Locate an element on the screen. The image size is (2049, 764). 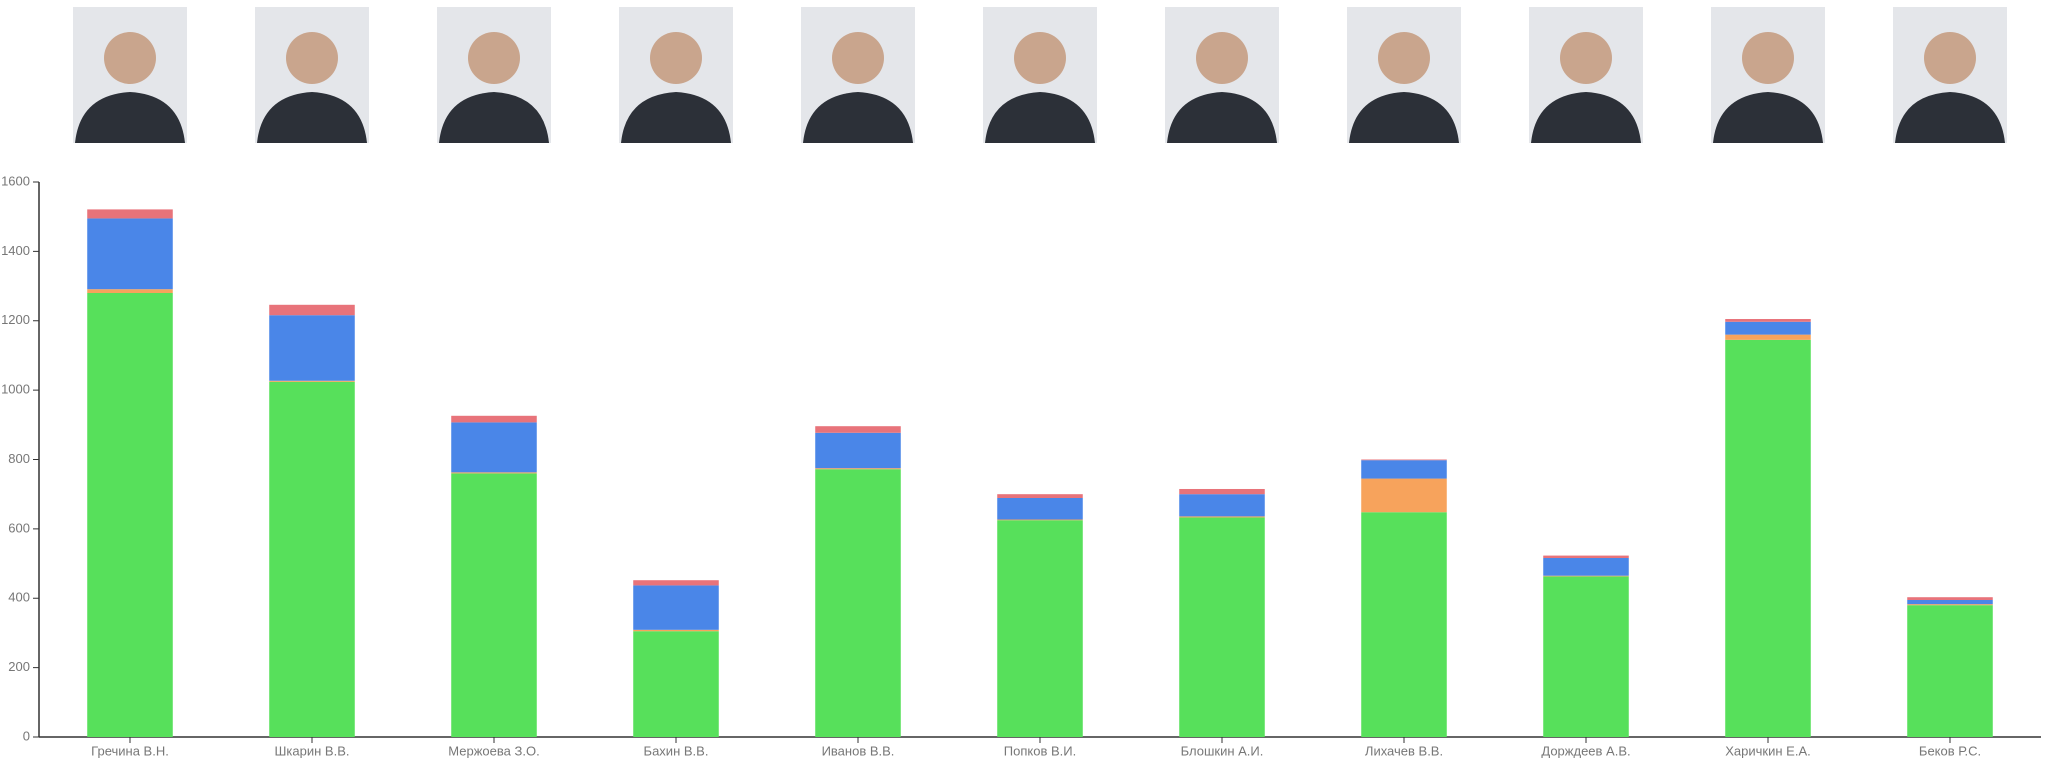
y-tick-label: 200 is located at coordinates (19, 666).